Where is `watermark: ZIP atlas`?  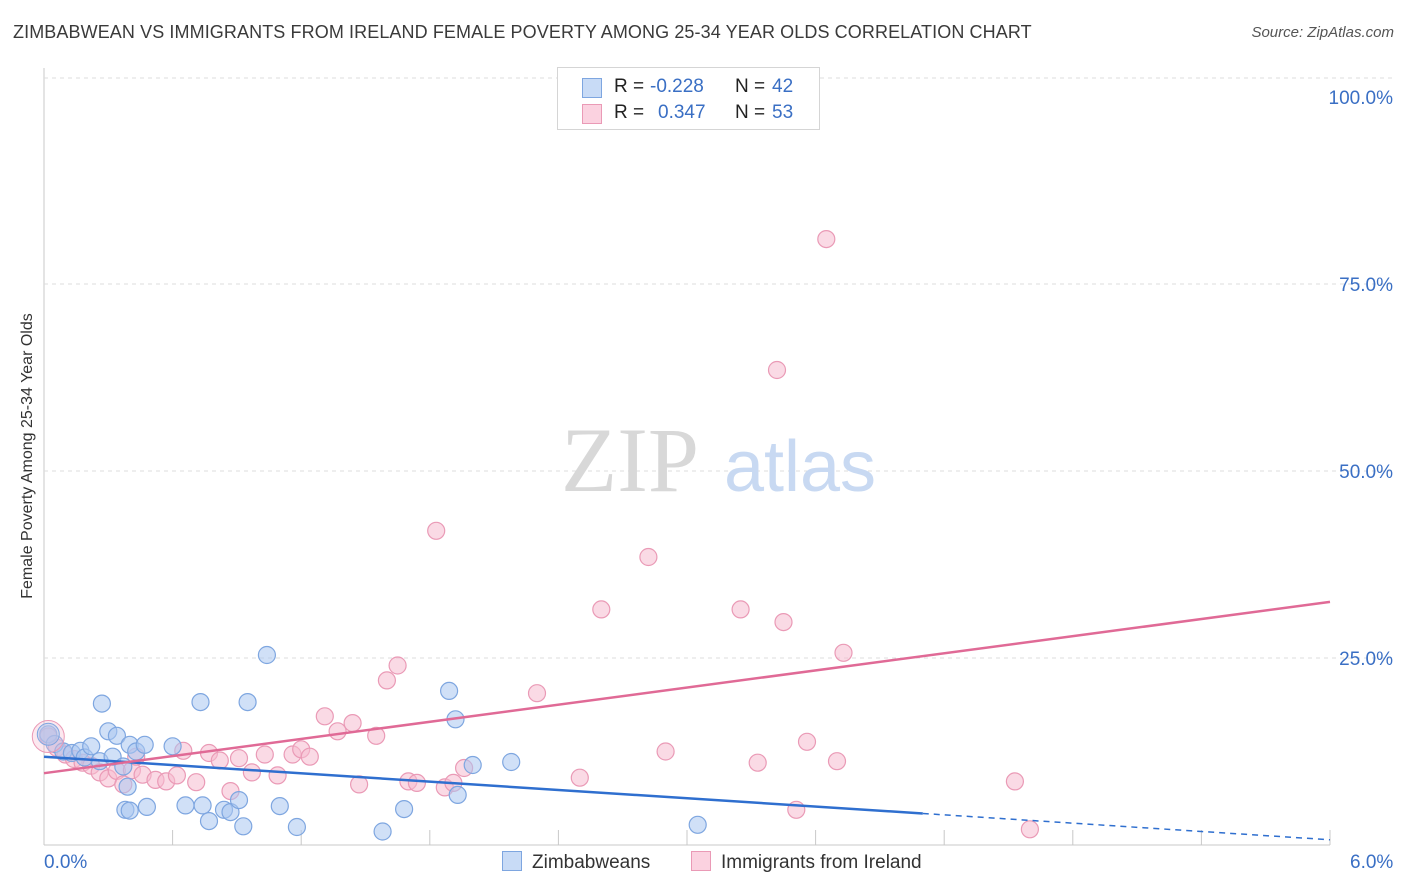
watermark: ZIP atlas is located at coordinates (718, 460).